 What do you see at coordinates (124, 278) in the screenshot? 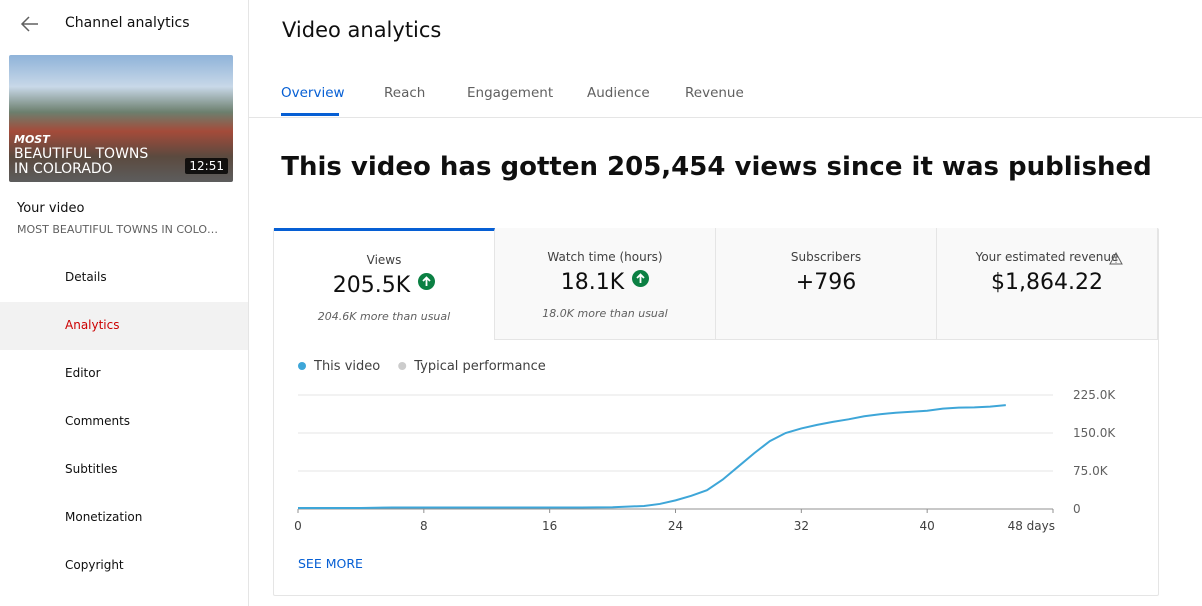
I see `nav-item: Details` at bounding box center [124, 278].